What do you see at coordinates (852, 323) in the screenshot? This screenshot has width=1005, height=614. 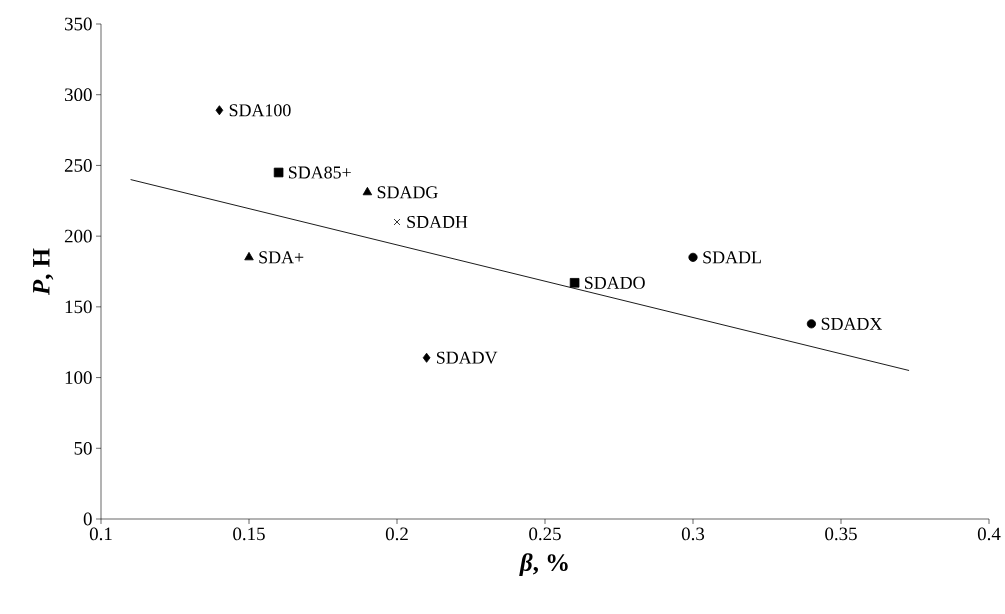 I see `series-label: SDADX` at bounding box center [852, 323].